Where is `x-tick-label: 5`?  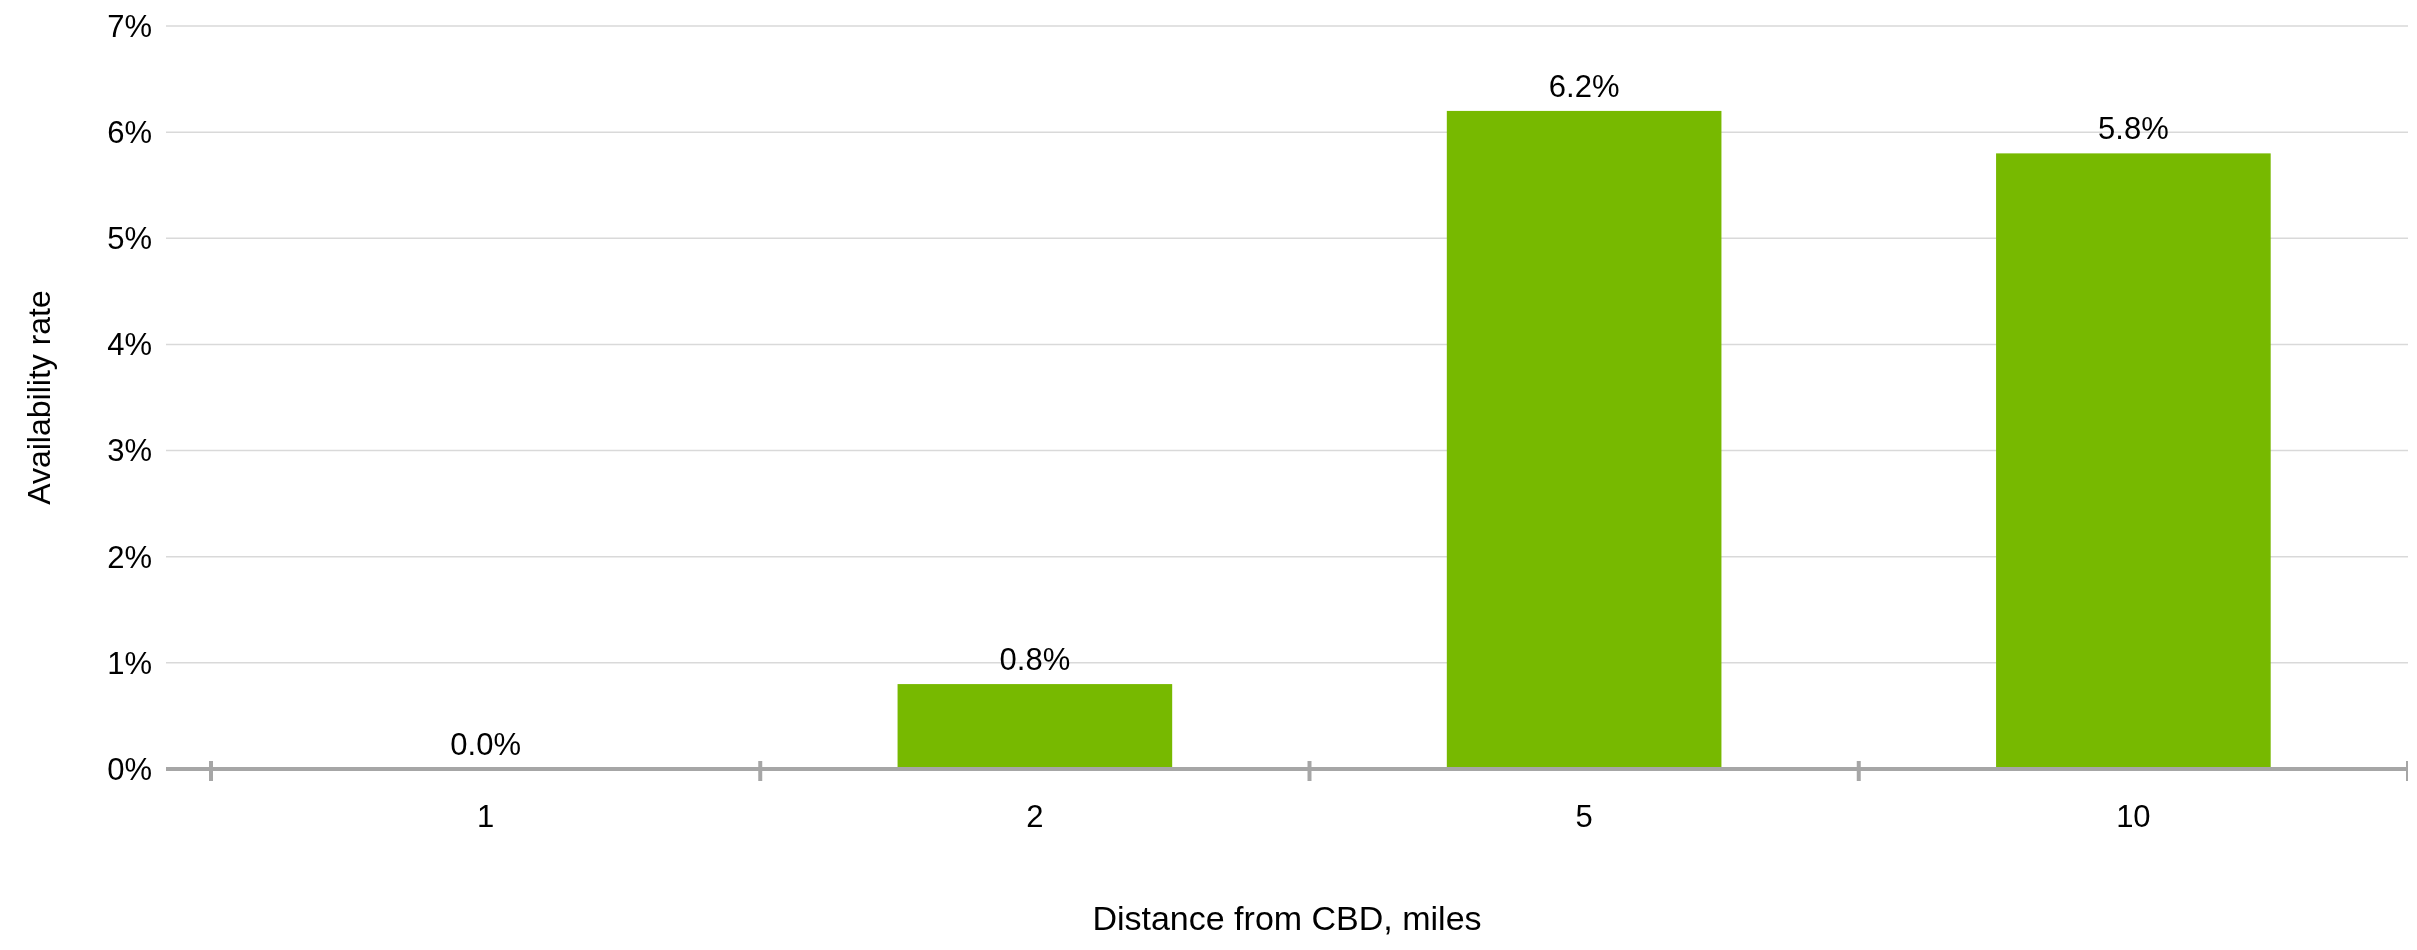 x-tick-label: 5 is located at coordinates (1584, 816).